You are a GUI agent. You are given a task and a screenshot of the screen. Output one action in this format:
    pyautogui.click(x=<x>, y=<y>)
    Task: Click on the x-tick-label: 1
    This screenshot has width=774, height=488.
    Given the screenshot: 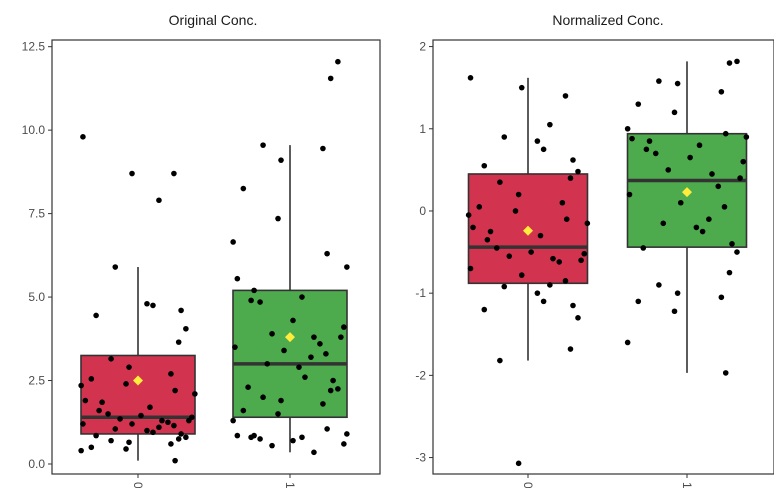 What is the action you would take?
    pyautogui.click(x=290, y=485)
    